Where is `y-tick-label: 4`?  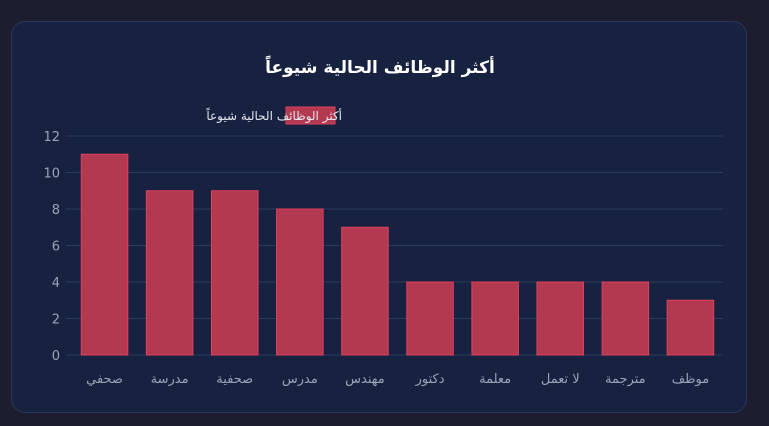
y-tick-label: 4 is located at coordinates (56, 283).